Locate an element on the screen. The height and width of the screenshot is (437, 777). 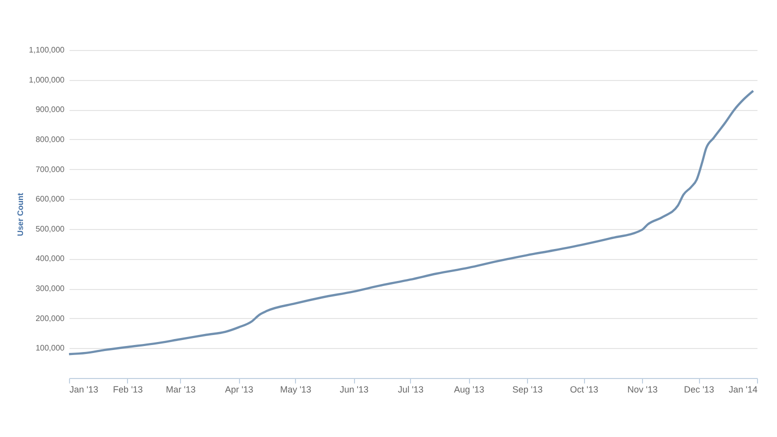
x-tick-label: Feb '13 is located at coordinates (128, 389).